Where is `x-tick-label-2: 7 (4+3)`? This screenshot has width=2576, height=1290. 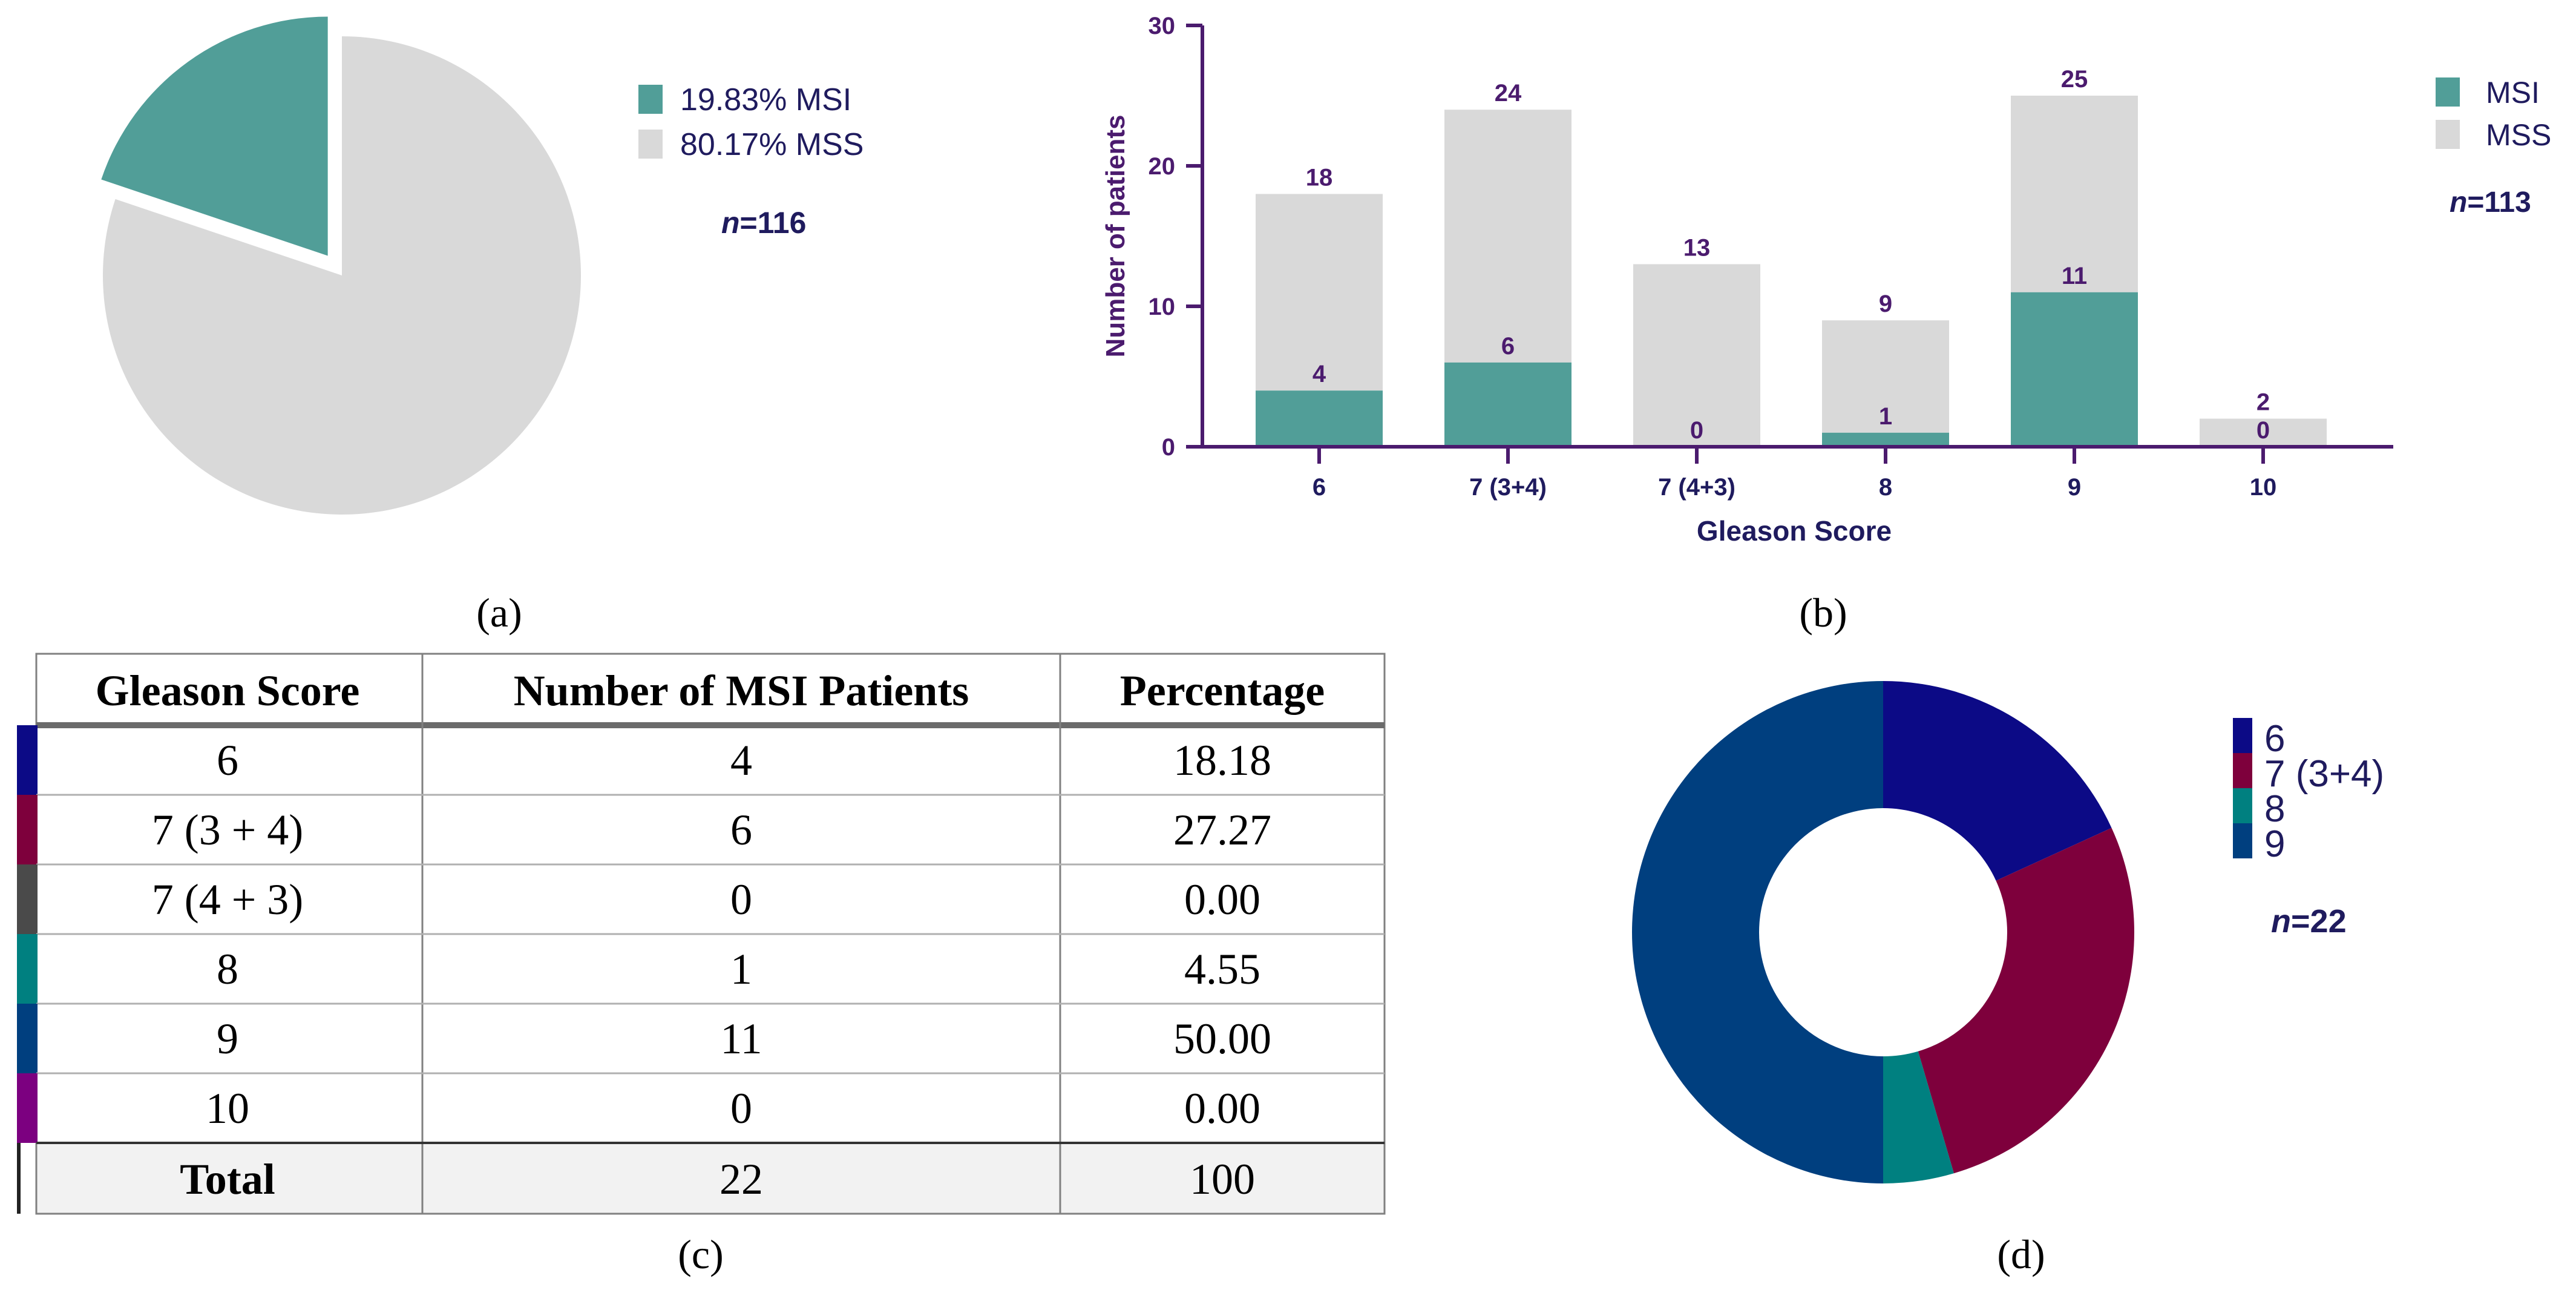
x-tick-label-2: 7 (4+3) is located at coordinates (1696, 487).